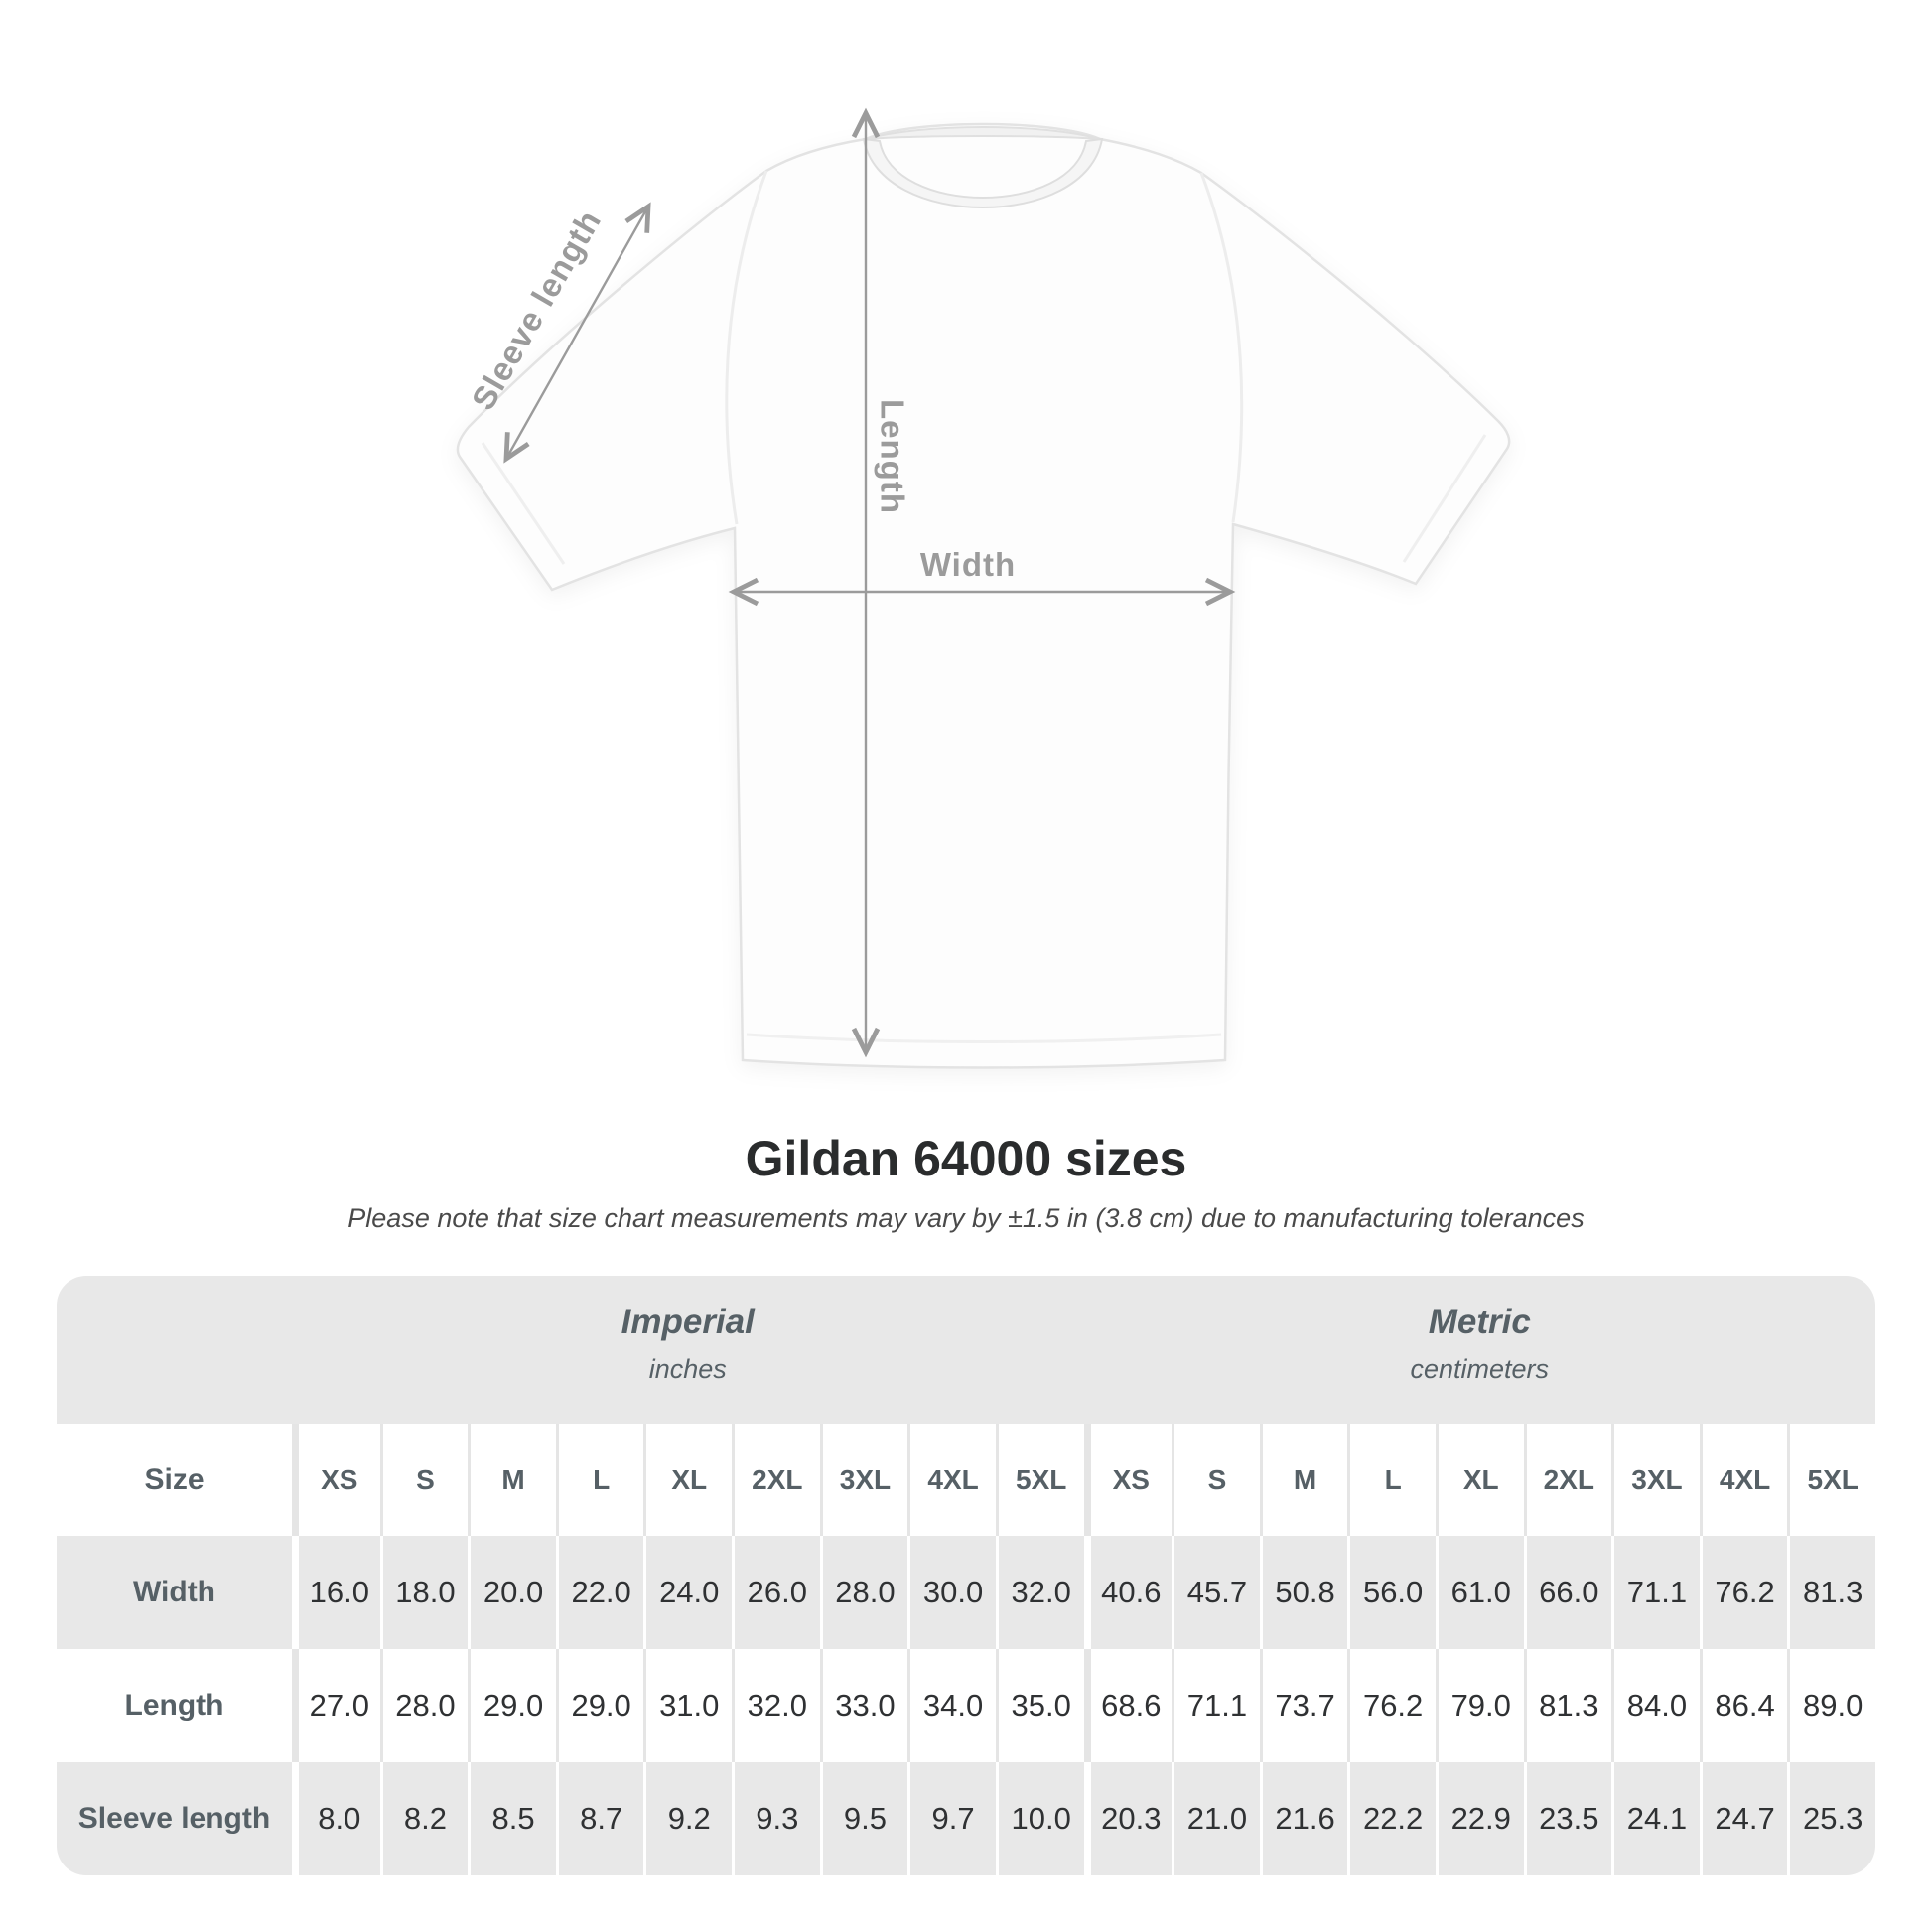 The height and width of the screenshot is (1932, 1932). I want to click on value-cell: 45.7, so click(1216, 1592).